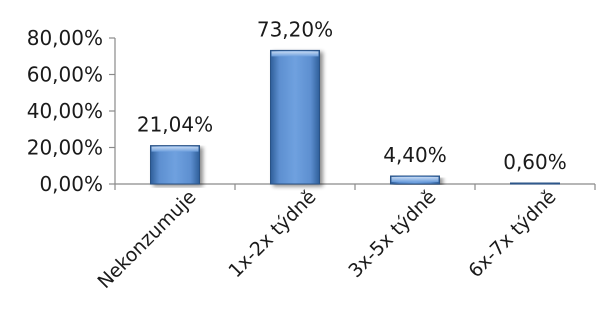 The width and height of the screenshot is (602, 322). What do you see at coordinates (175, 125) in the screenshot?
I see `data-label: 21,04%` at bounding box center [175, 125].